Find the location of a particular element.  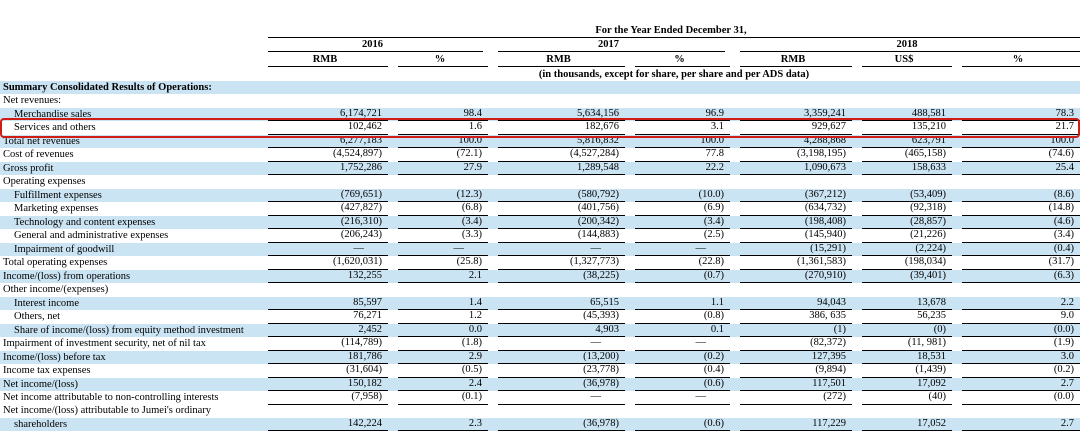

cell-value: (272) is located at coordinates (791, 398).